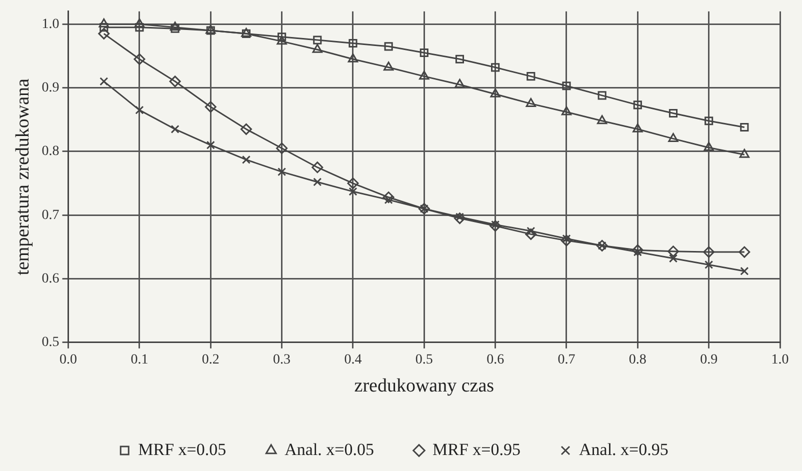 The image size is (802, 471). Describe the element at coordinates (282, 360) in the screenshot. I see `x-tick-label: 0.3` at that location.